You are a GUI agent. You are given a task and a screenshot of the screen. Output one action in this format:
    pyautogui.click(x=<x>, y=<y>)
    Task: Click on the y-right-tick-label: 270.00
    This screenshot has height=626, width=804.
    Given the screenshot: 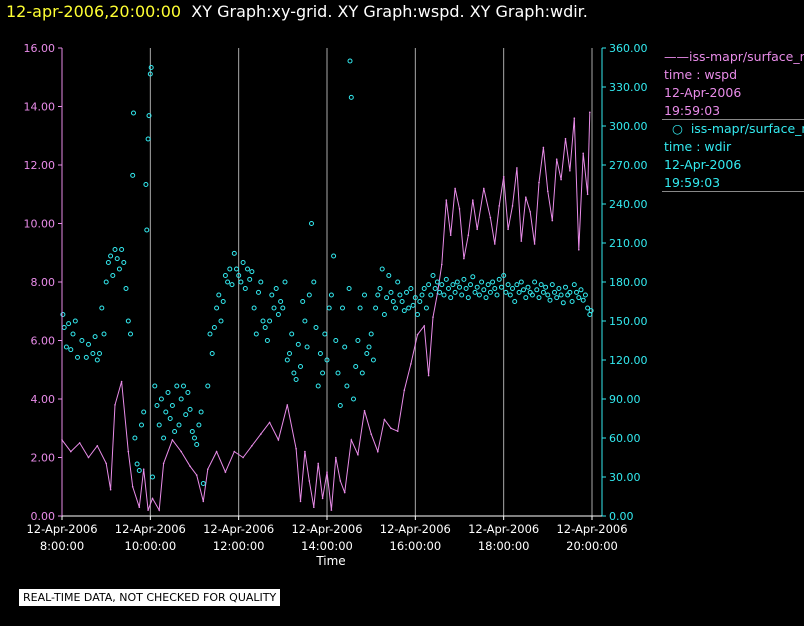 What is the action you would take?
    pyautogui.click(x=628, y=165)
    